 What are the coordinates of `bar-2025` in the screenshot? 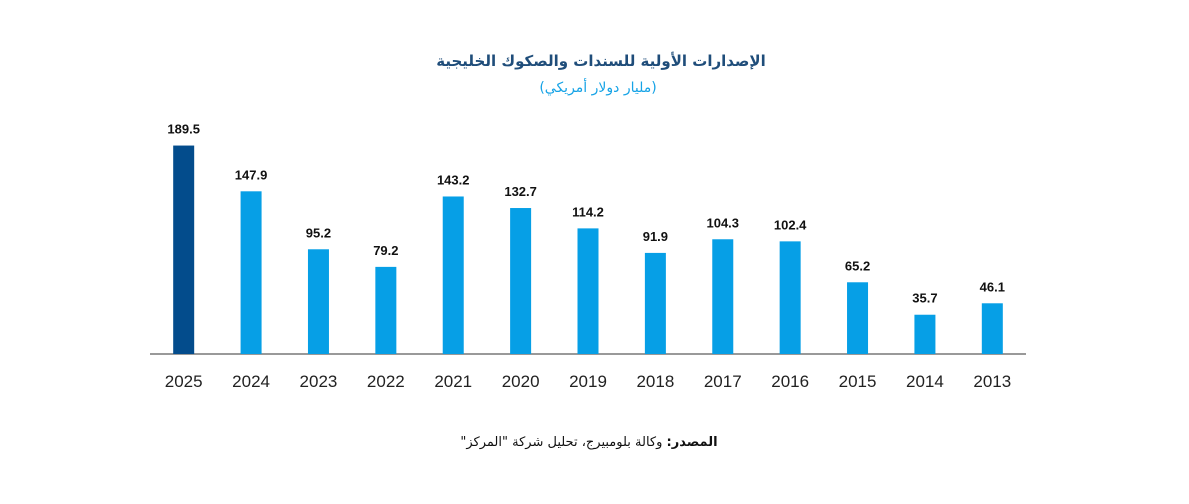 It's located at (184, 249).